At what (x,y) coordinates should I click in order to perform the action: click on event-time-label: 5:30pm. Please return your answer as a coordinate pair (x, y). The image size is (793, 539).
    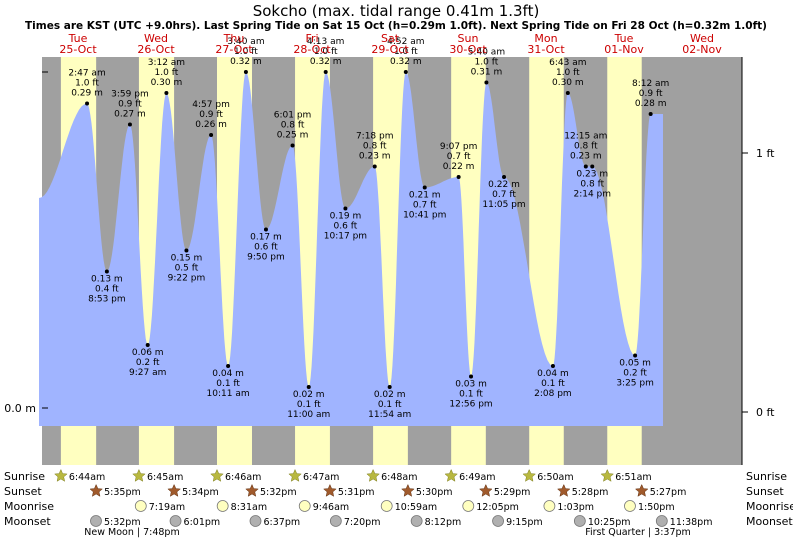
    Looking at the image, I should click on (434, 492).